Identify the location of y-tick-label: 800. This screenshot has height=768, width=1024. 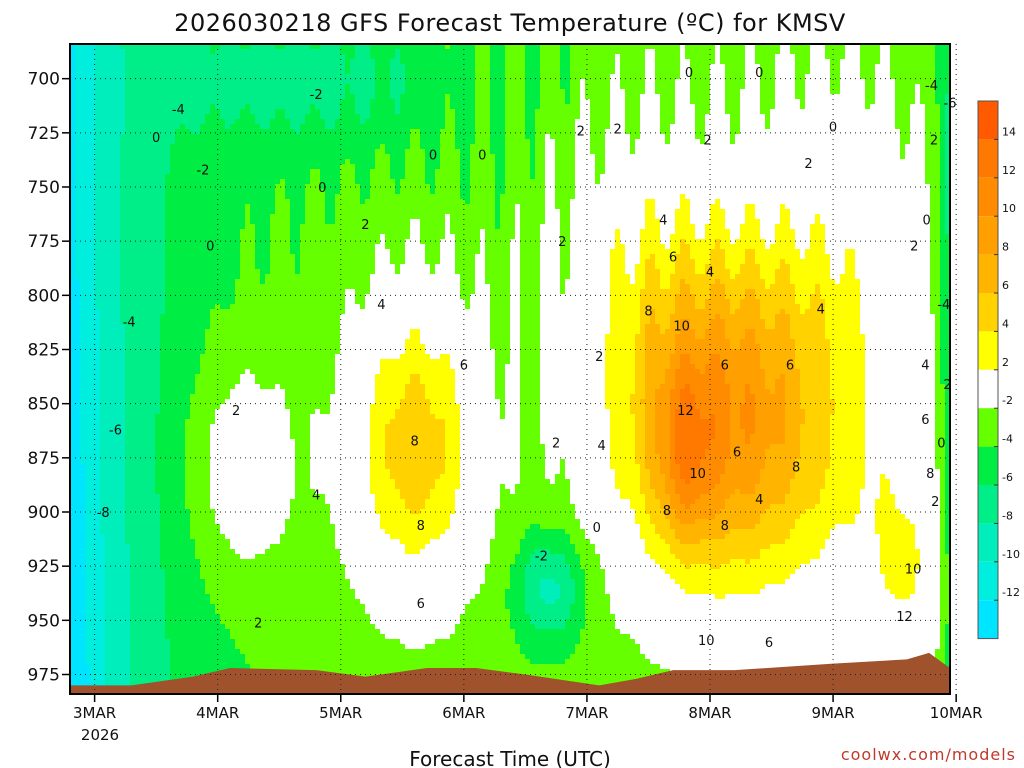
(44, 296).